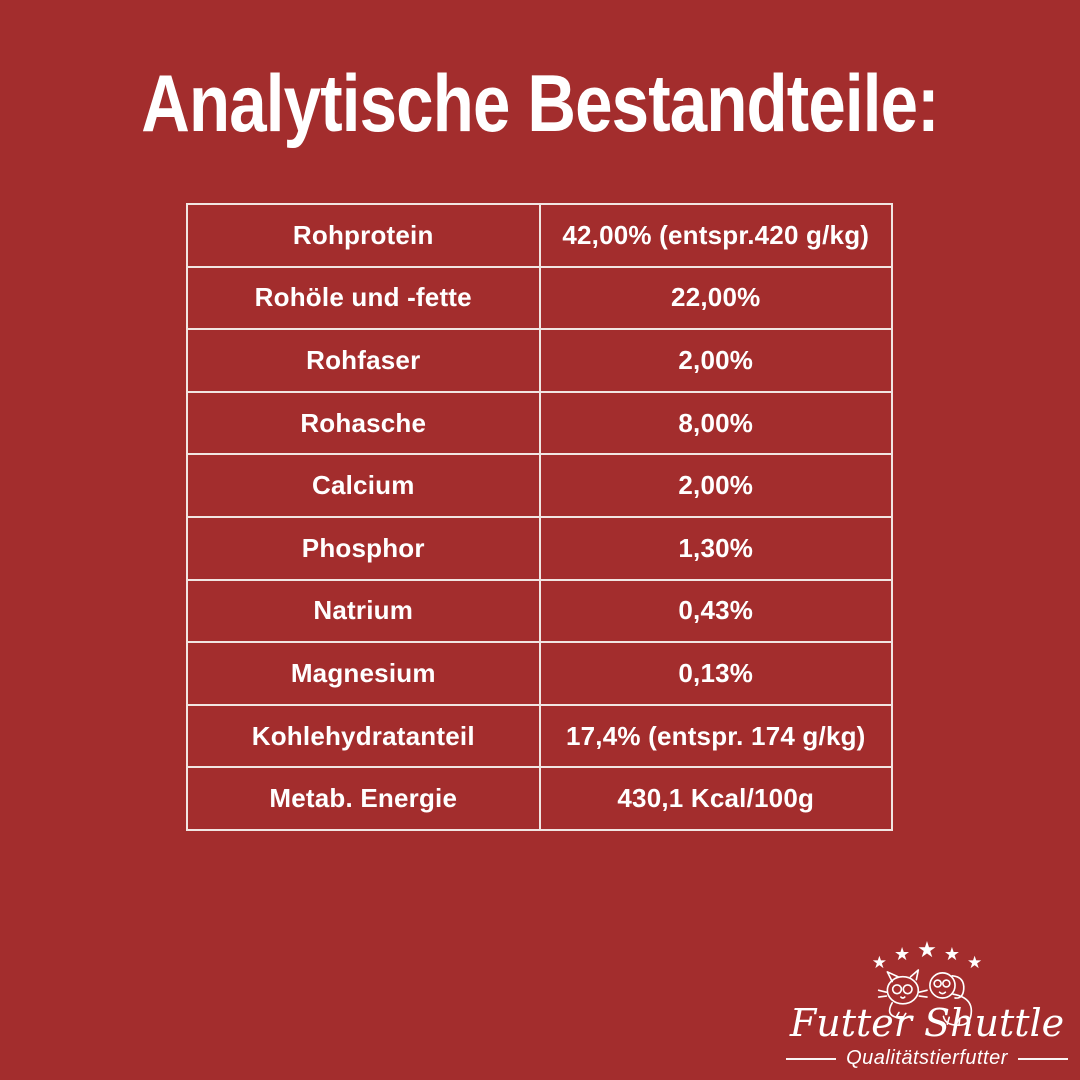  What do you see at coordinates (925, 998) in the screenshot?
I see `cat-and-dog-icon` at bounding box center [925, 998].